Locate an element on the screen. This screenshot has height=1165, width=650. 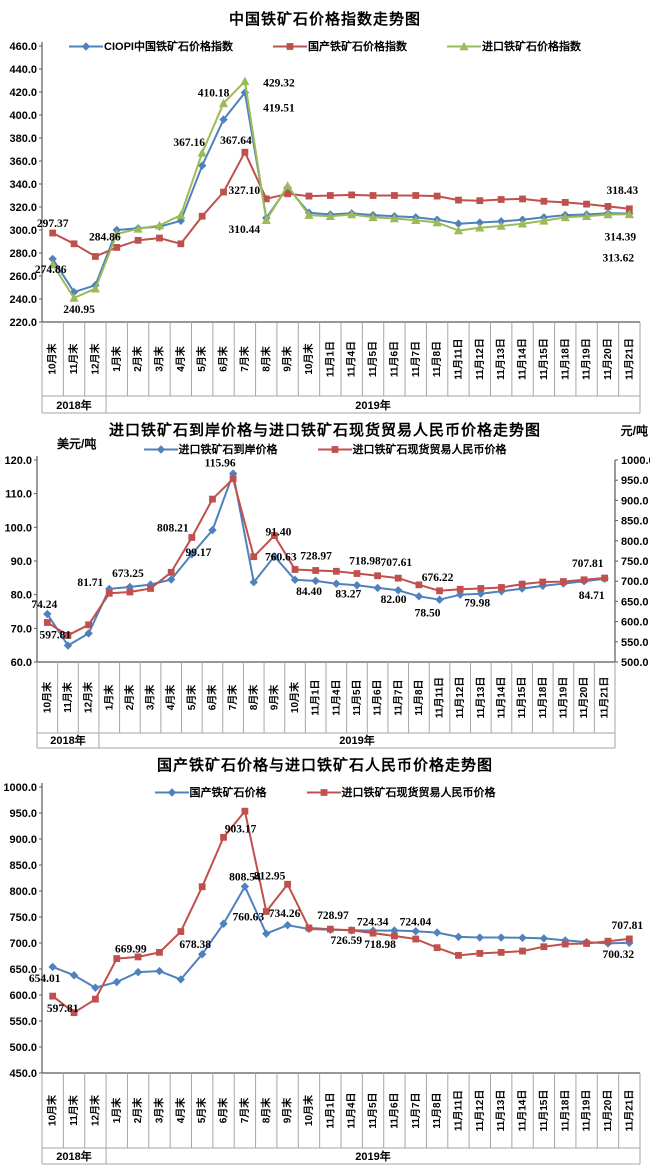
x-axis-tick-label: 11月13日 is located at coordinates (501, 359).